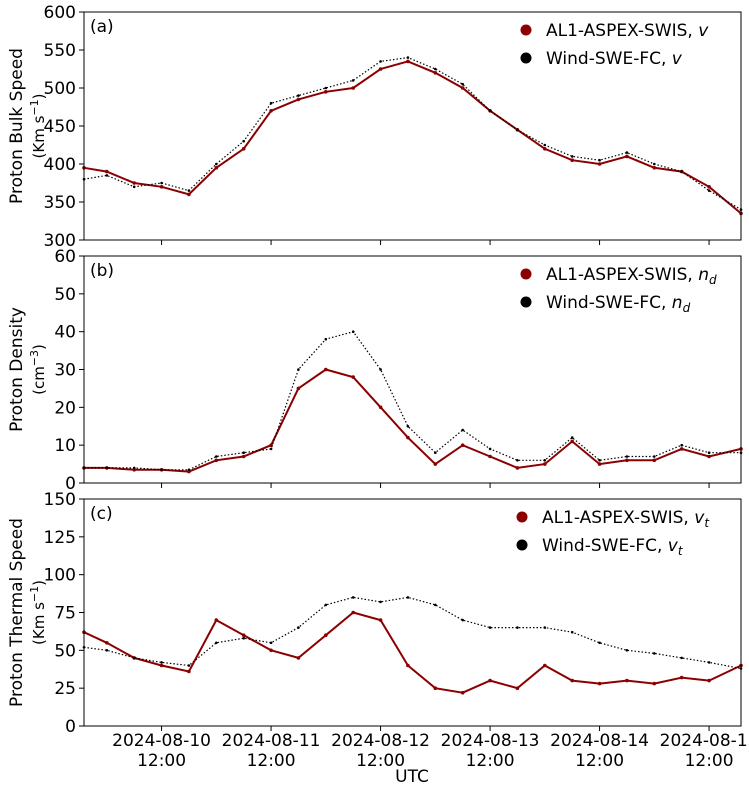  What do you see at coordinates (613, 533) in the screenshot?
I see `legend: AL1-ASPEX-SWIS, vt Wind-SWE-FC, vt` at bounding box center [613, 533].